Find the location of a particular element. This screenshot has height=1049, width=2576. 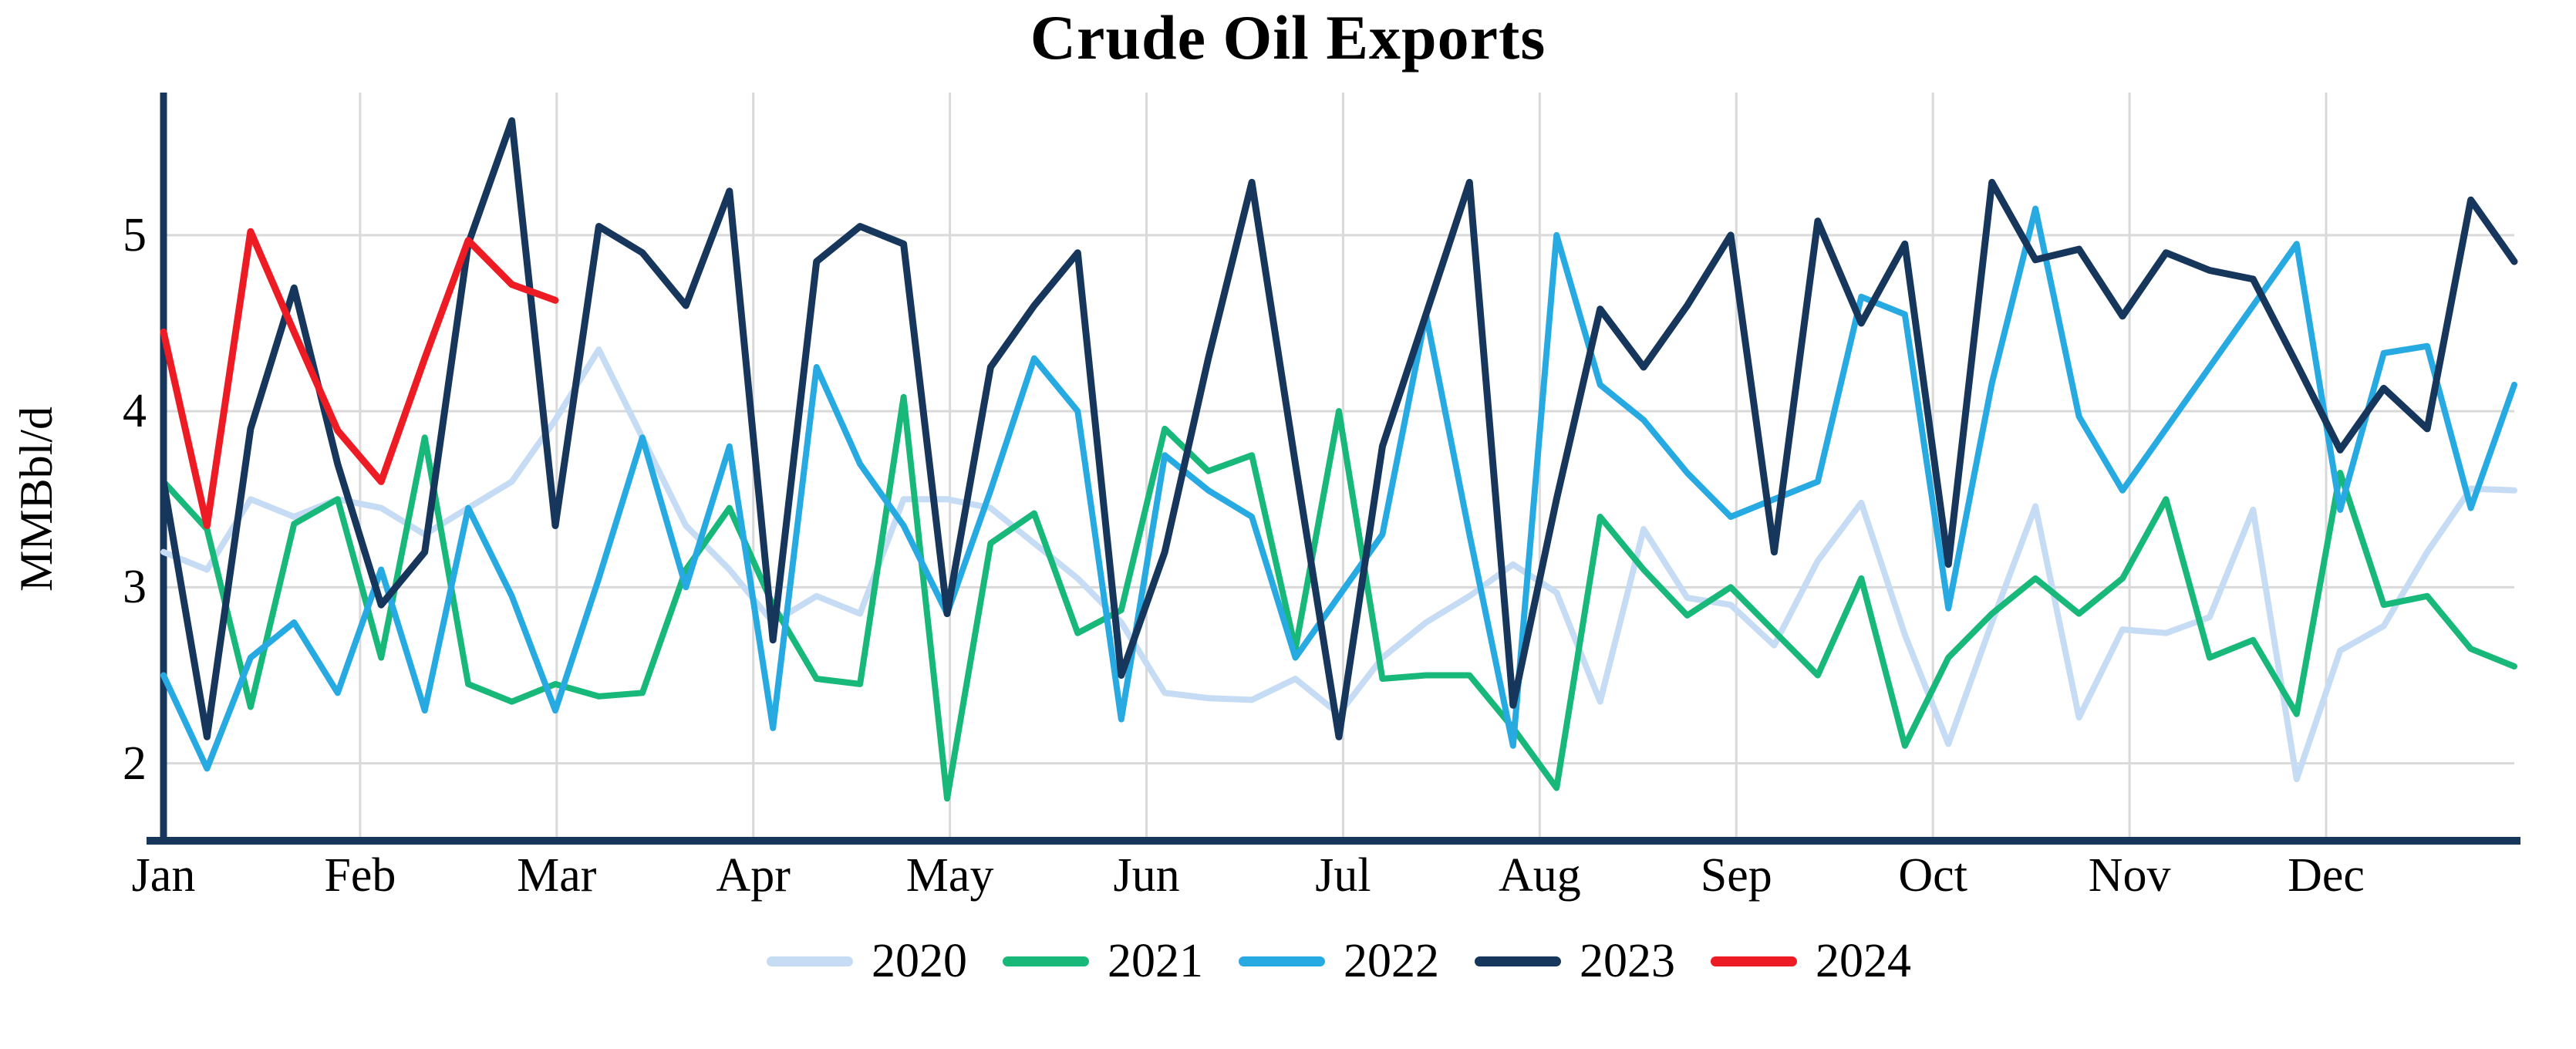

legend-item-2020: 2020 is located at coordinates (867, 961).